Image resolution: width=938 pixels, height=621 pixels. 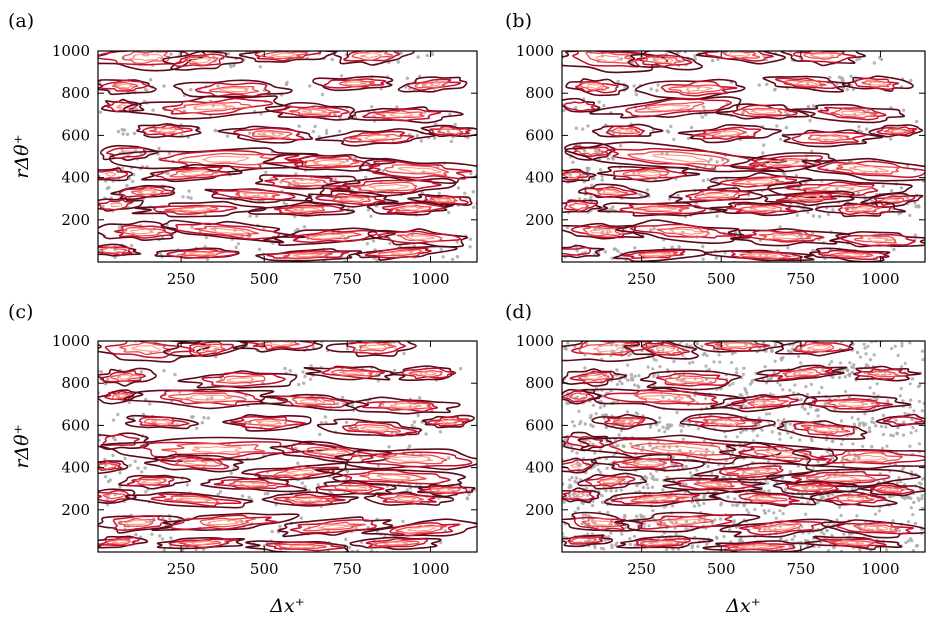 What do you see at coordinates (539, 468) in the screenshot?
I see `y-tick-label: 400` at bounding box center [539, 468].